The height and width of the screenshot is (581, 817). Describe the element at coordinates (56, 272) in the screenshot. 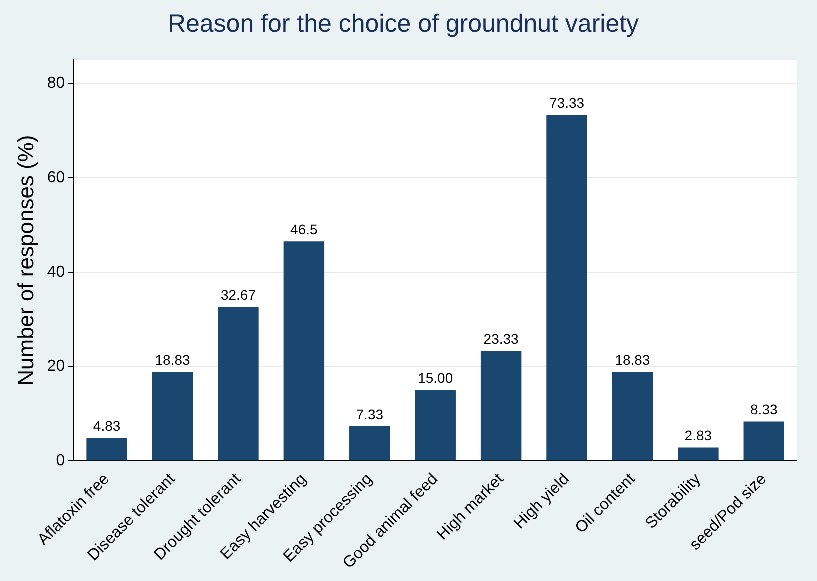

I see `y-tick-label: 40` at that location.